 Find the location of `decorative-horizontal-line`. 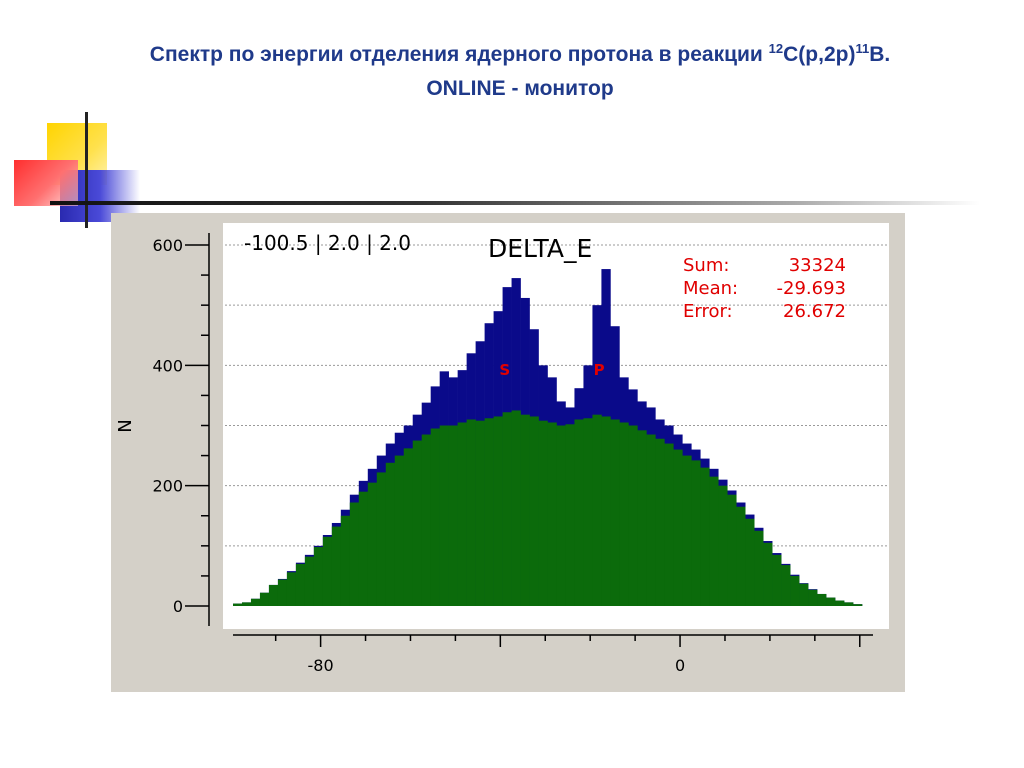

decorative-horizontal-line is located at coordinates (515, 203).